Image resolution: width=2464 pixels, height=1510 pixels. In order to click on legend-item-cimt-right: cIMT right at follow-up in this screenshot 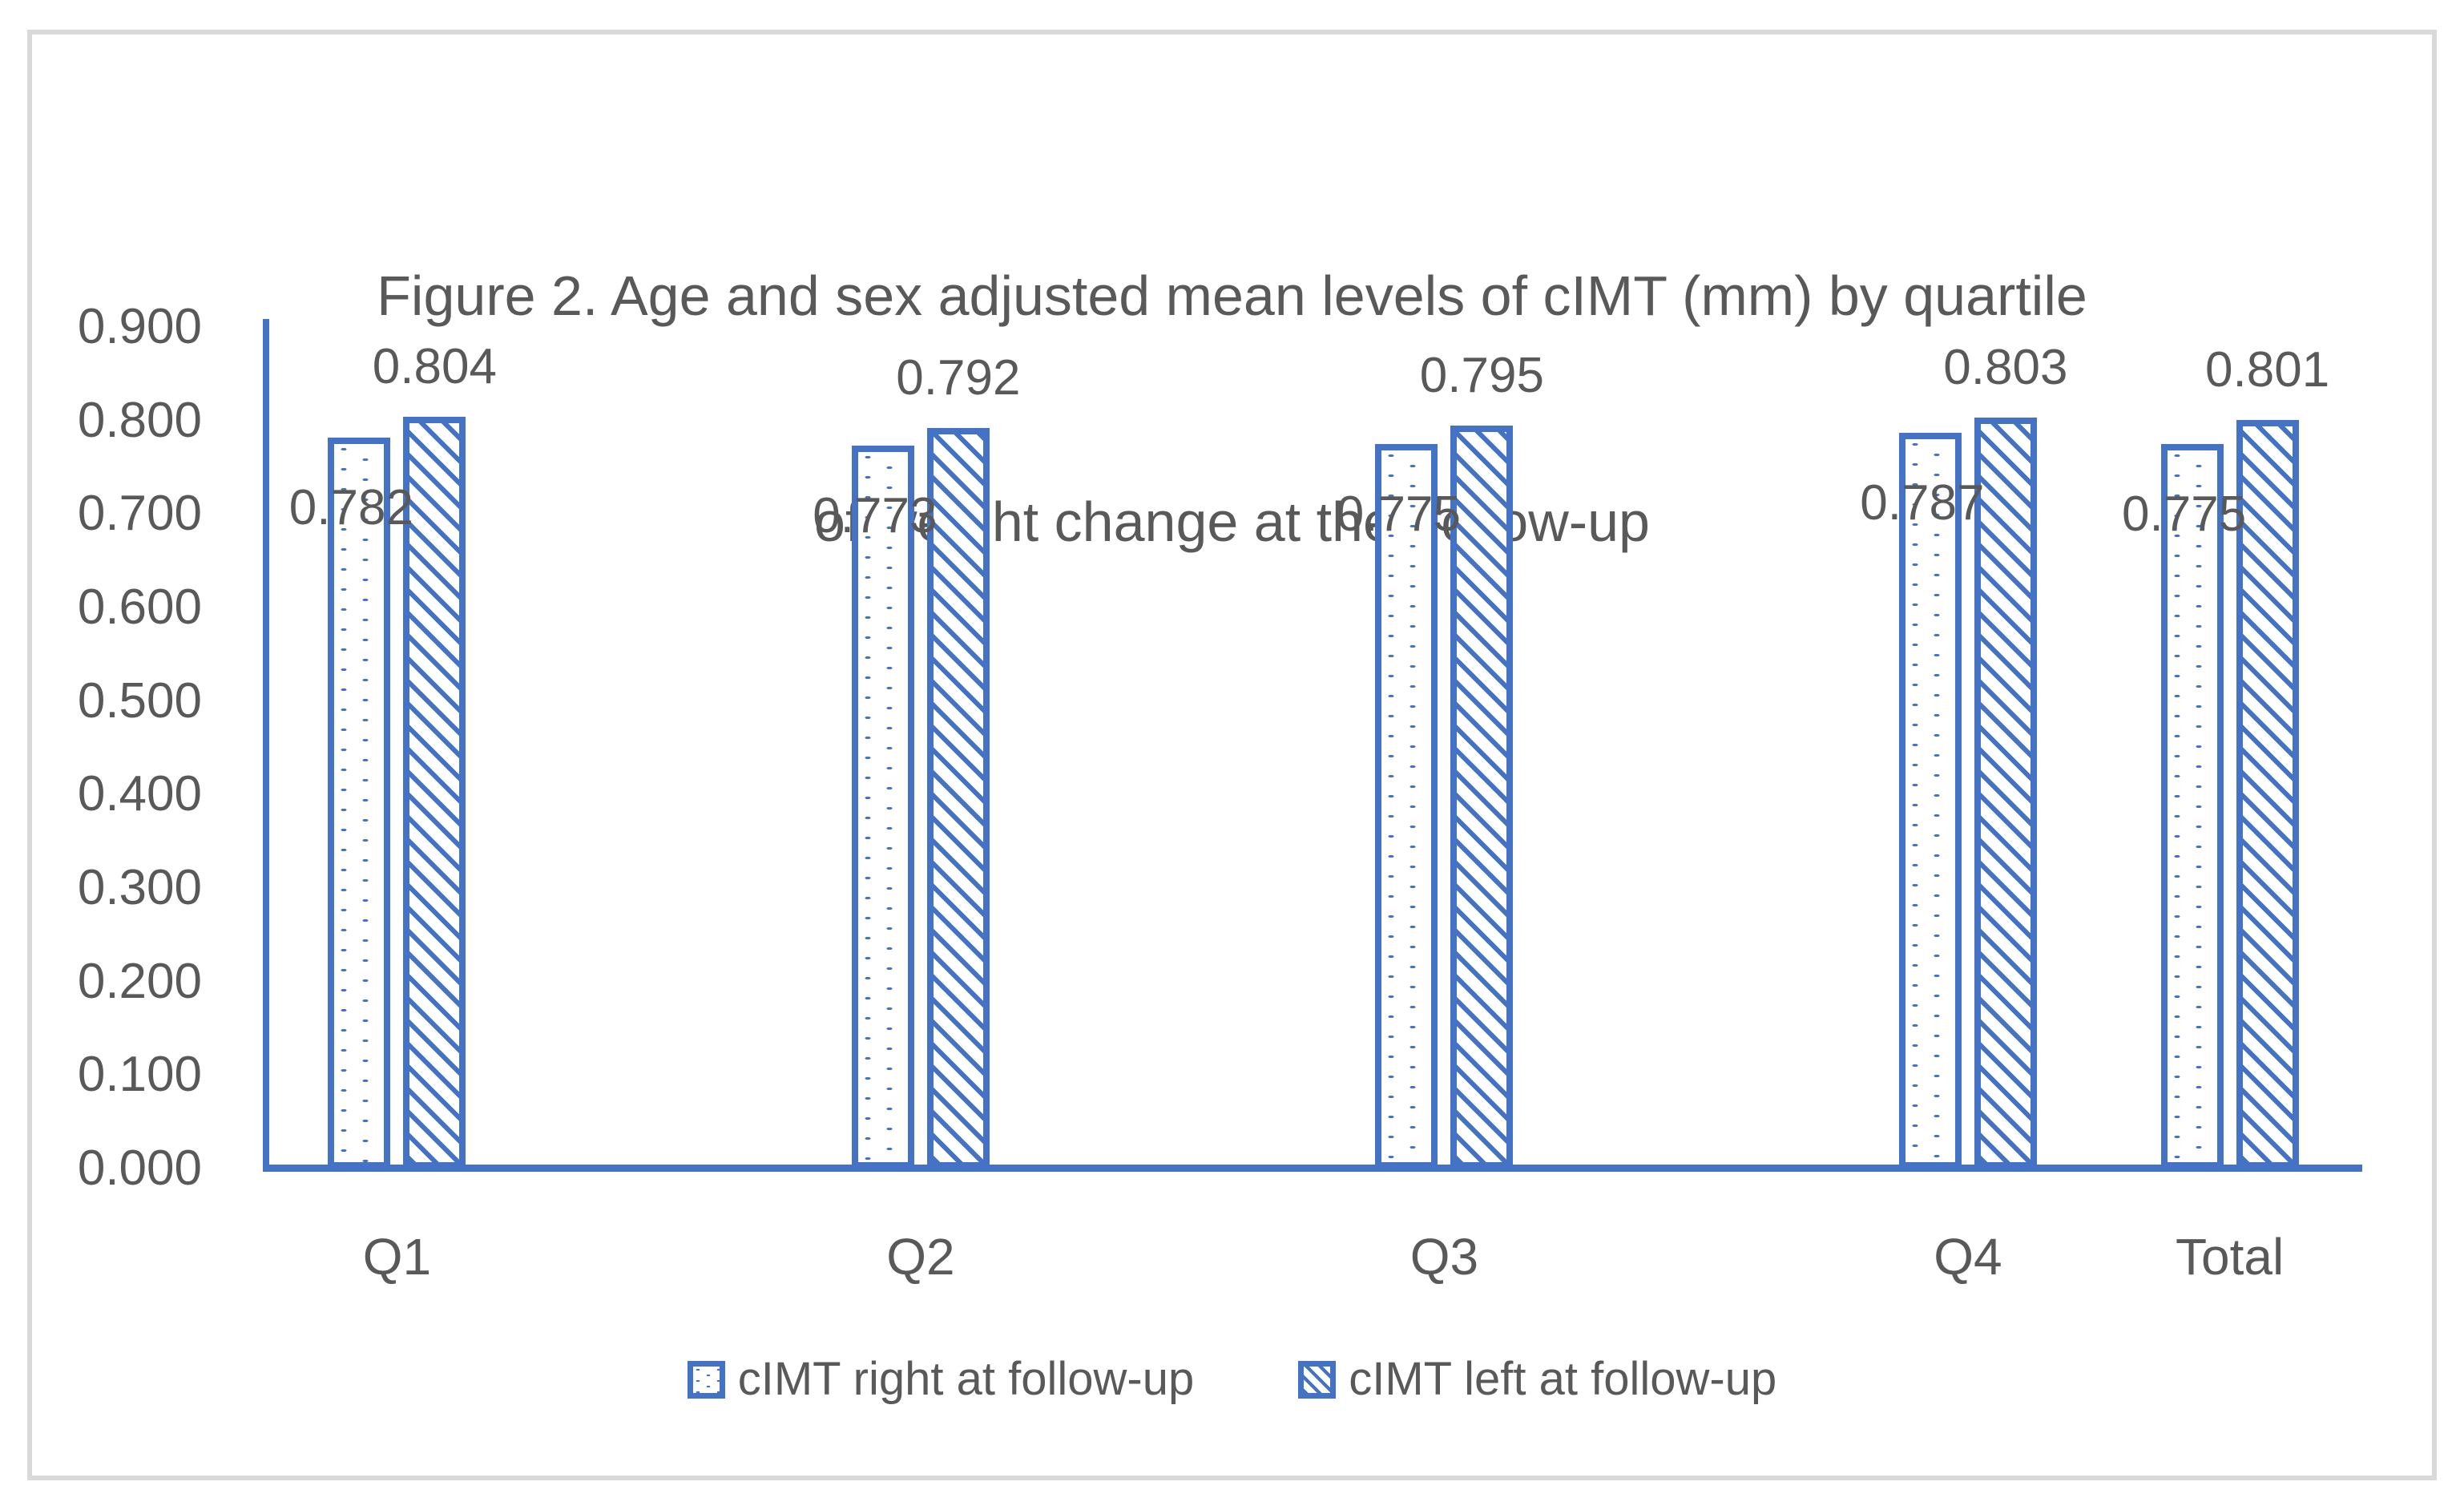, I will do `click(941, 1380)`.